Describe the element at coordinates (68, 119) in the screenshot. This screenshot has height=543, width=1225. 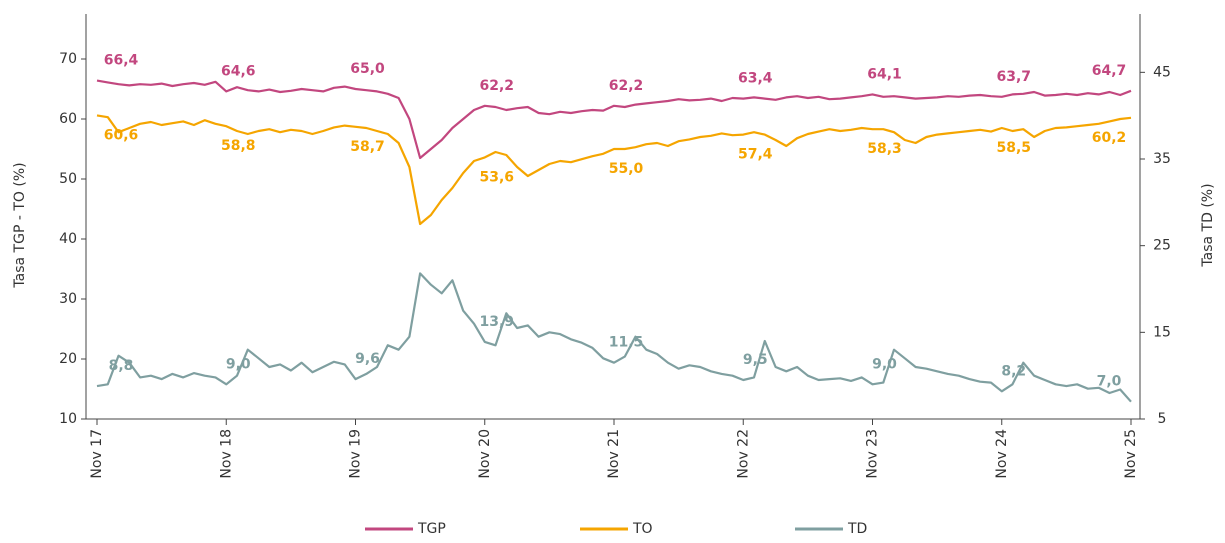
I see `y-tick-label: 60` at that location.